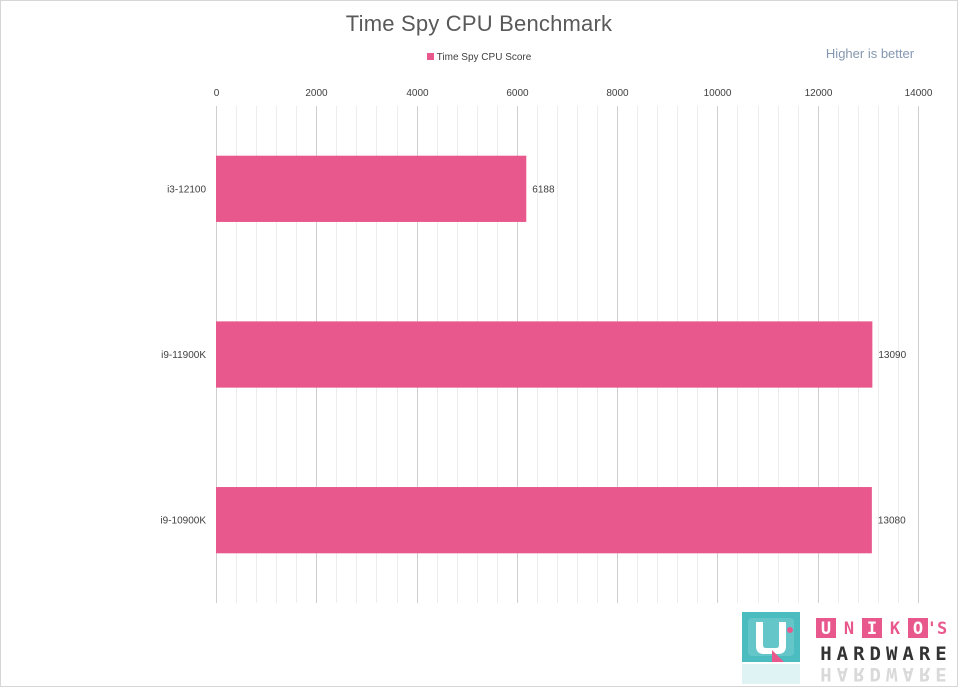  What do you see at coordinates (771, 648) in the screenshot?
I see `logo-mark-icon` at bounding box center [771, 648].